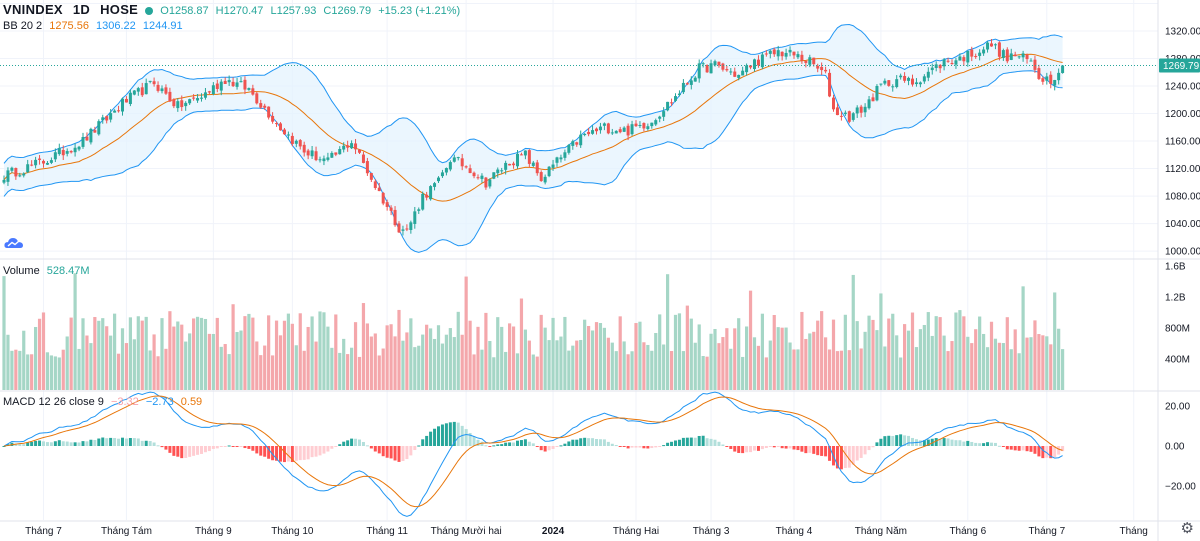  Describe the element at coordinates (119, 9) in the screenshot. I see `exchange-label: HOSE` at that location.